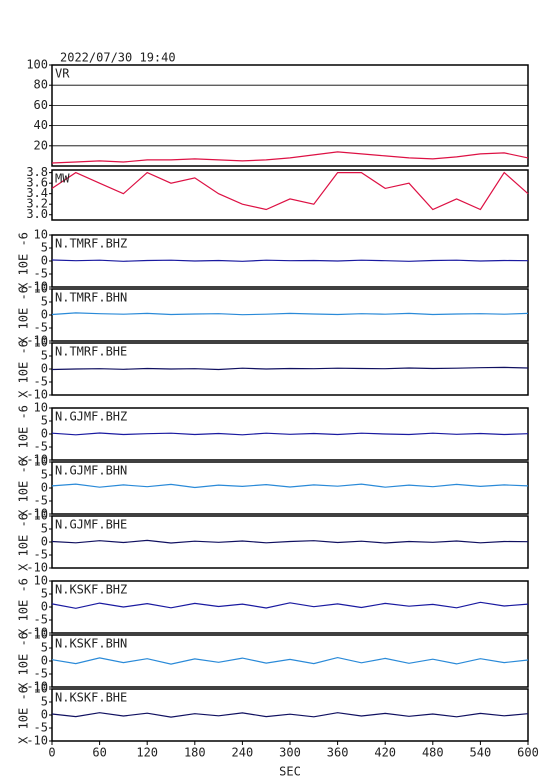  Describe the element at coordinates (37, 204) in the screenshot. I see `y-tick-label: 3.2` at that location.